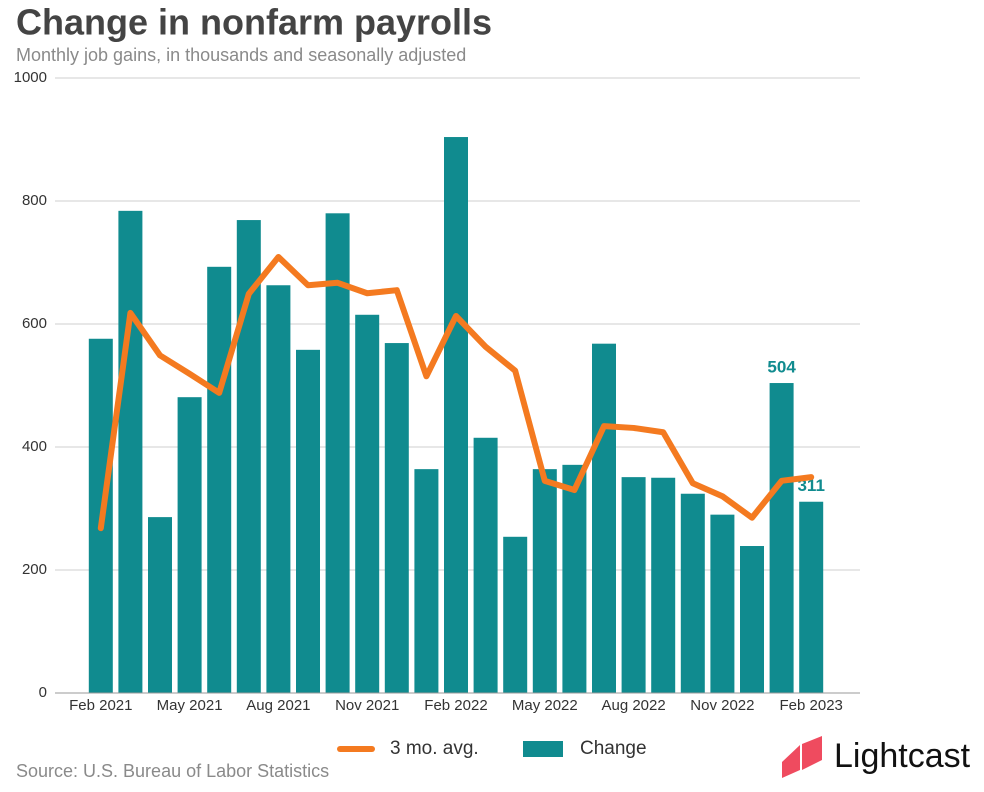 The width and height of the screenshot is (984, 792). What do you see at coordinates (172, 771) in the screenshot?
I see `source: Source: U.S. Bureau of Labor Statistics` at bounding box center [172, 771].